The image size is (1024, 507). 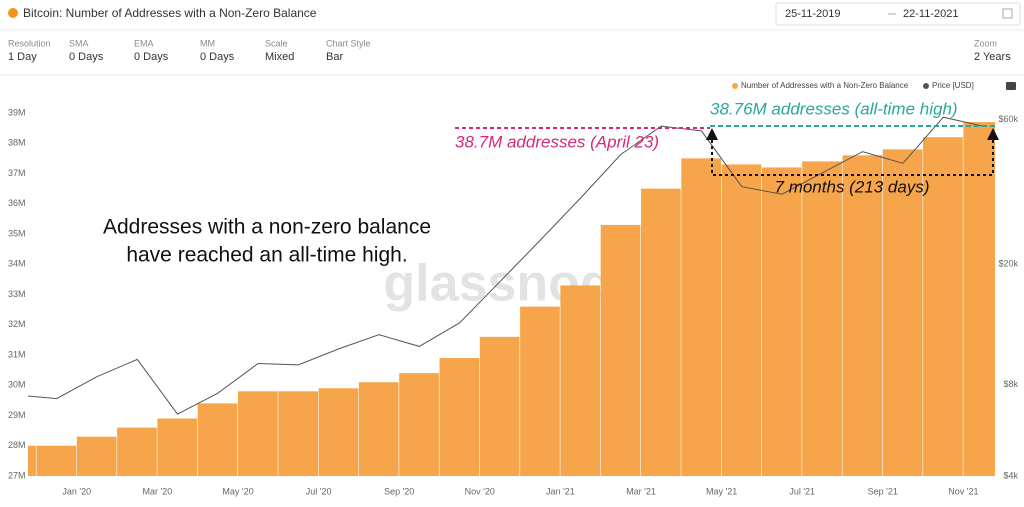 I want to click on x-tick-label: Nov '21, so click(x=963, y=491).